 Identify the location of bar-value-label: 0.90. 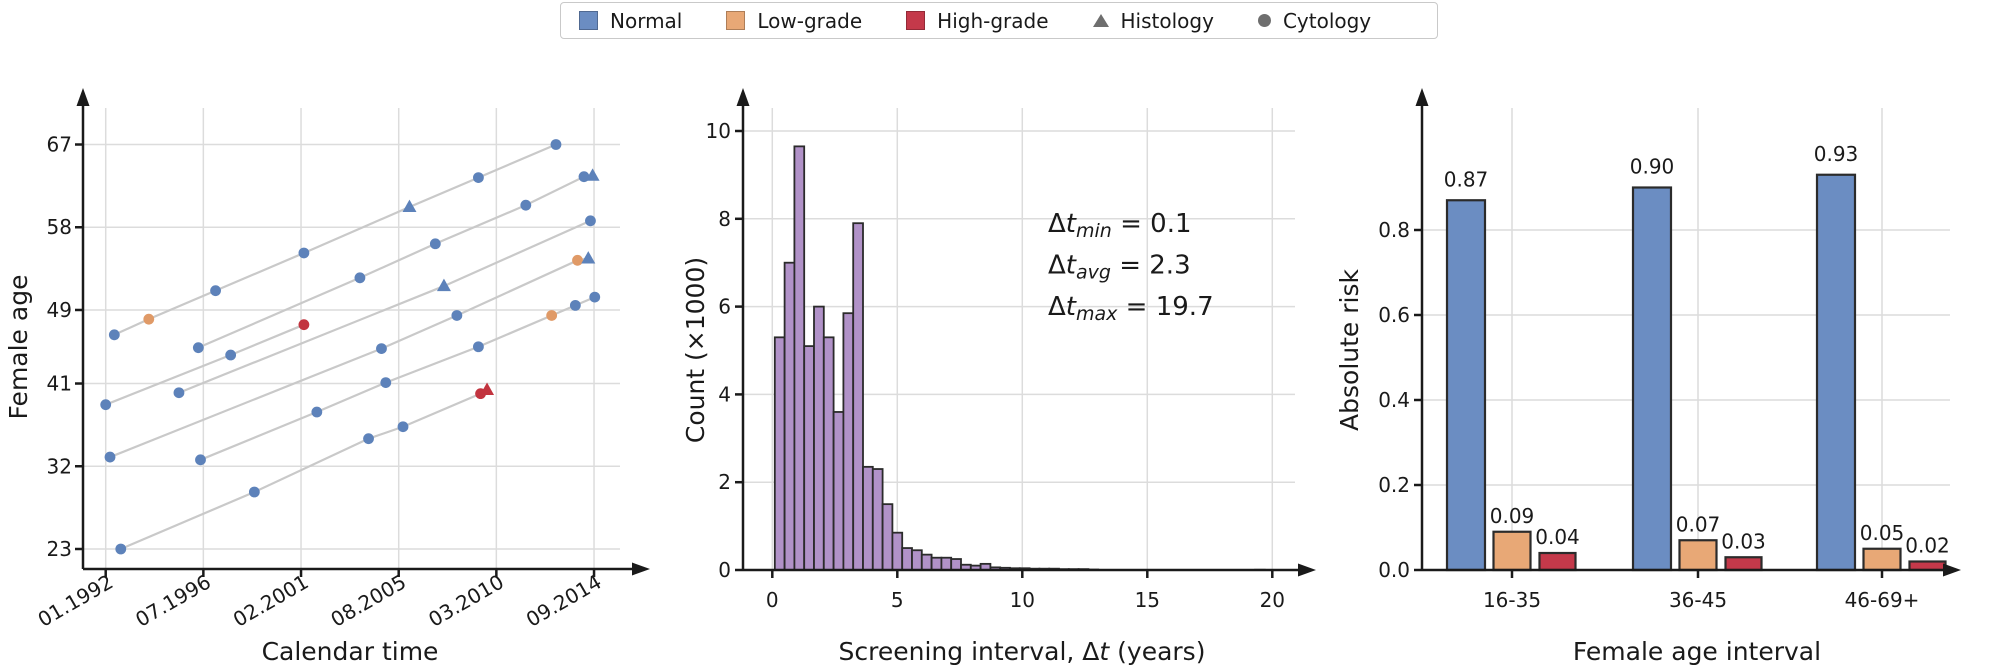
(1652, 167).